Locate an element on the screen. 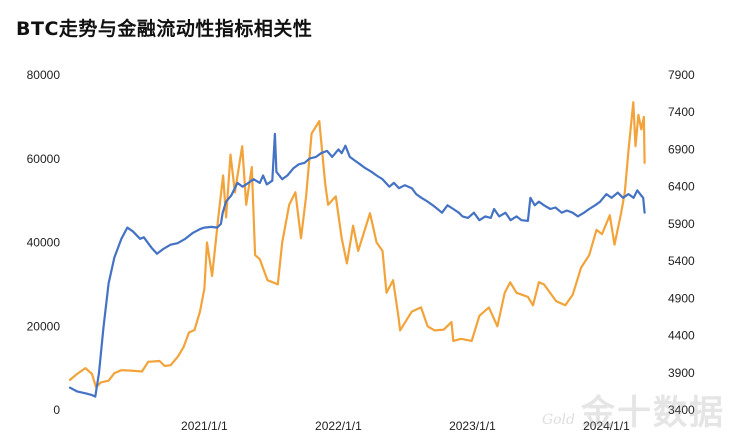  x-axis-tick-label: 2022/1/1 is located at coordinates (338, 426).